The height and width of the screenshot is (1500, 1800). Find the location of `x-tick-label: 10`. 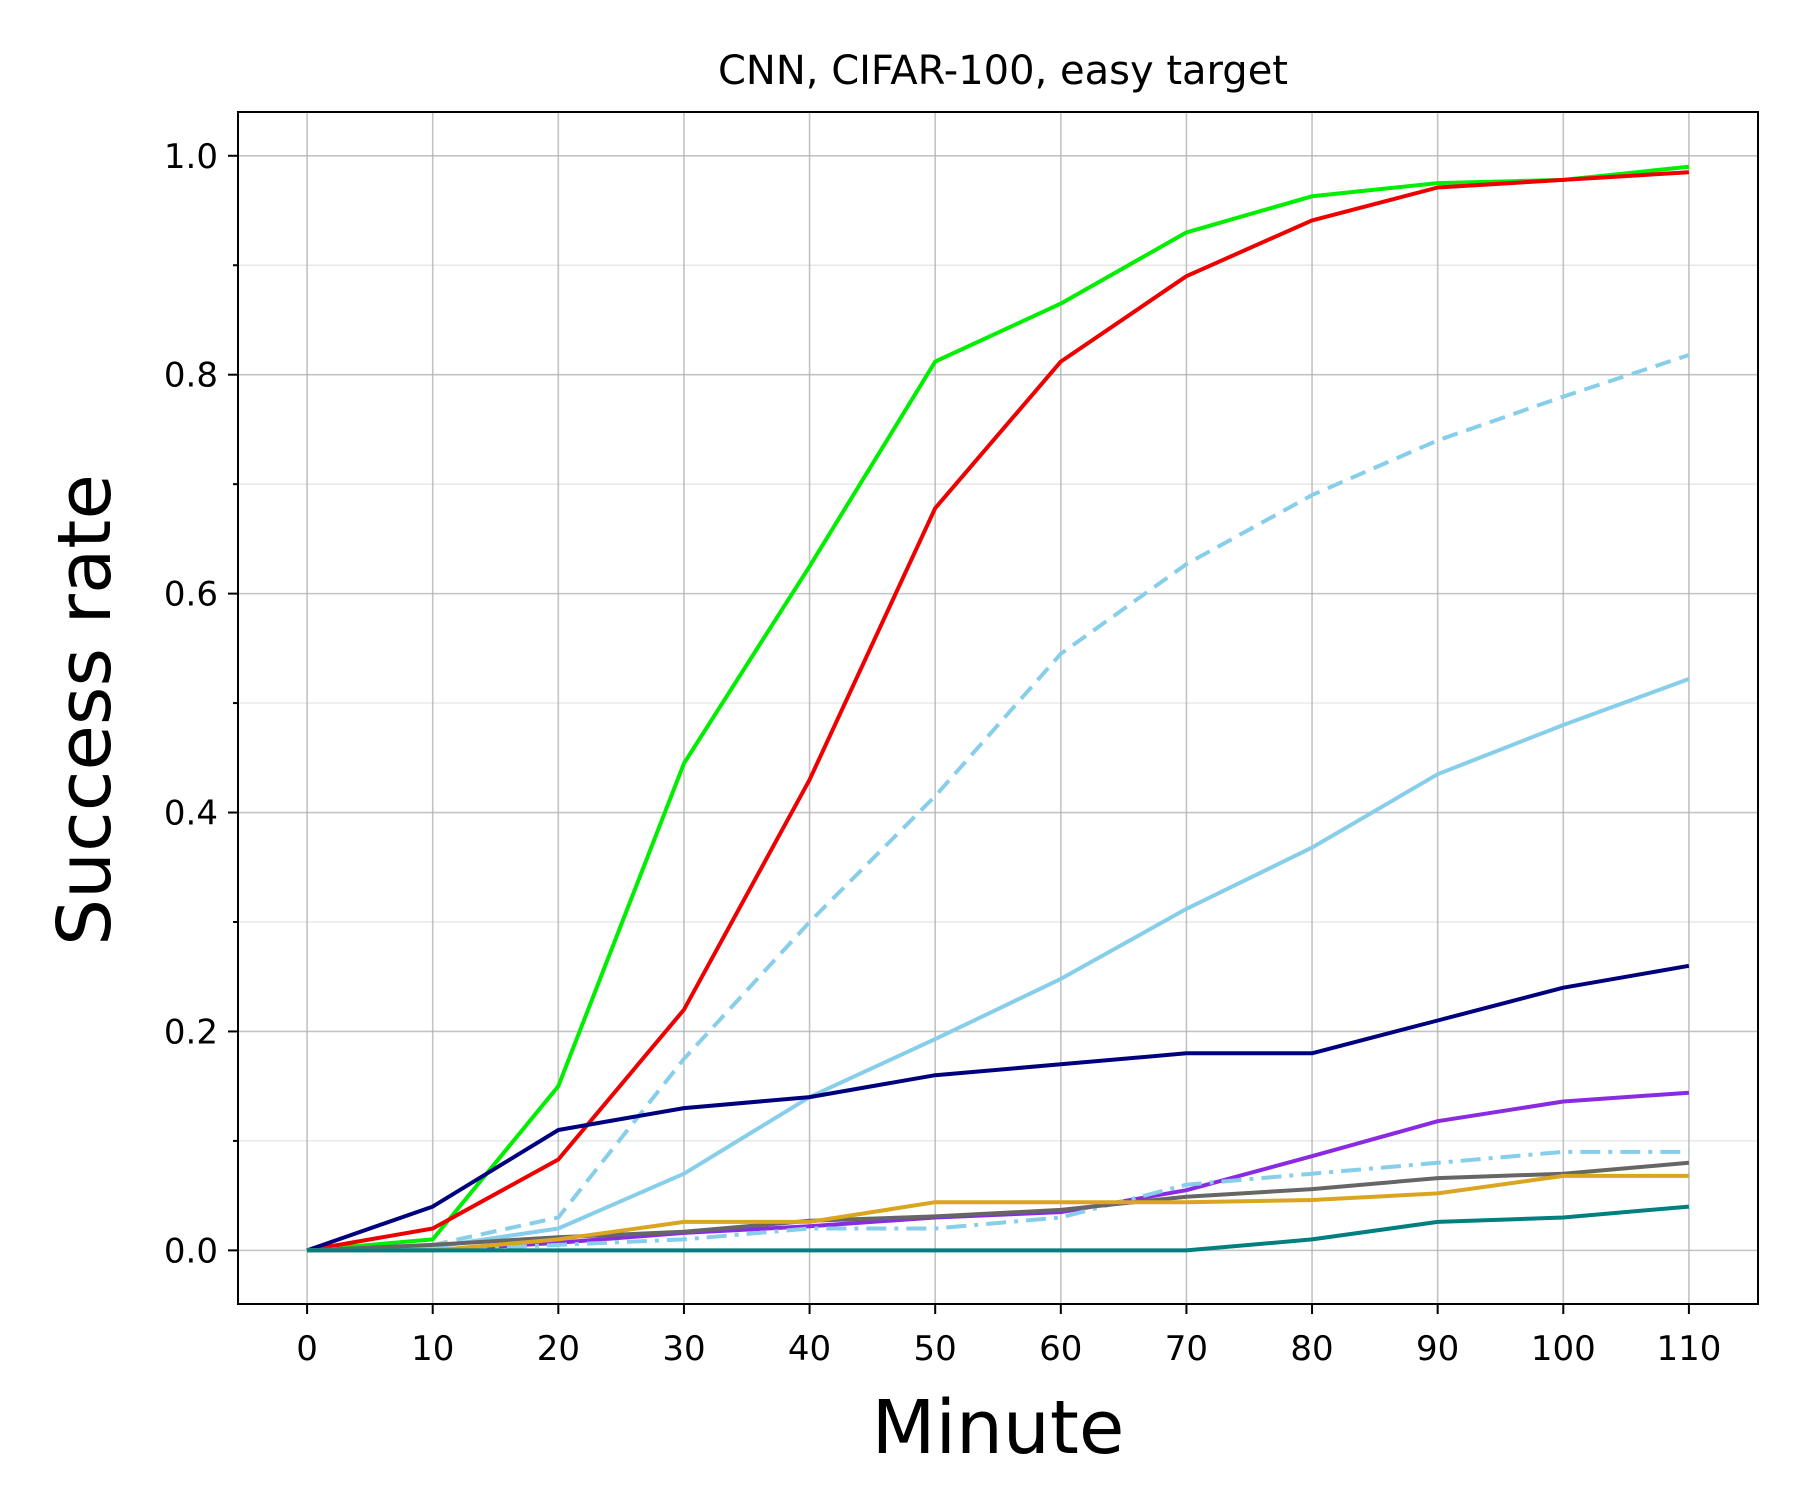

x-tick-label: 10 is located at coordinates (432, 1349).